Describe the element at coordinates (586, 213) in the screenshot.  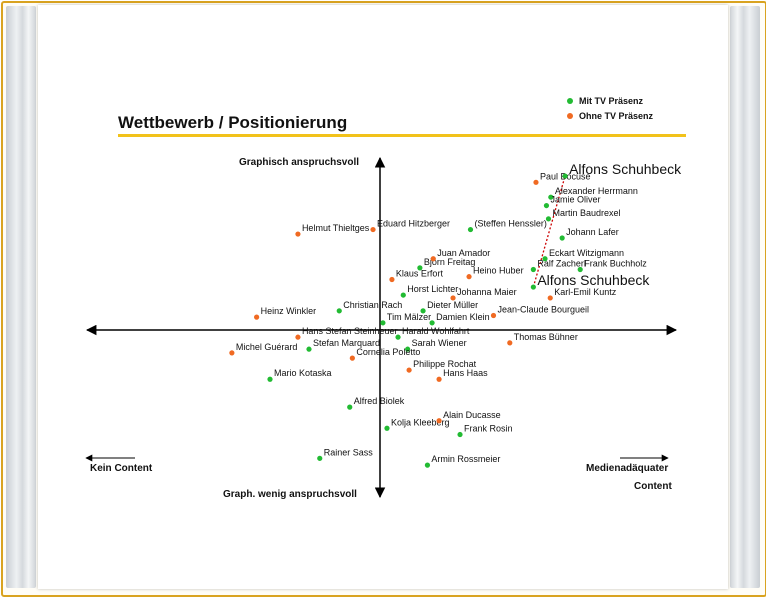
I see `point-label-martin-baudrexel: Martin Baudrexel` at that location.